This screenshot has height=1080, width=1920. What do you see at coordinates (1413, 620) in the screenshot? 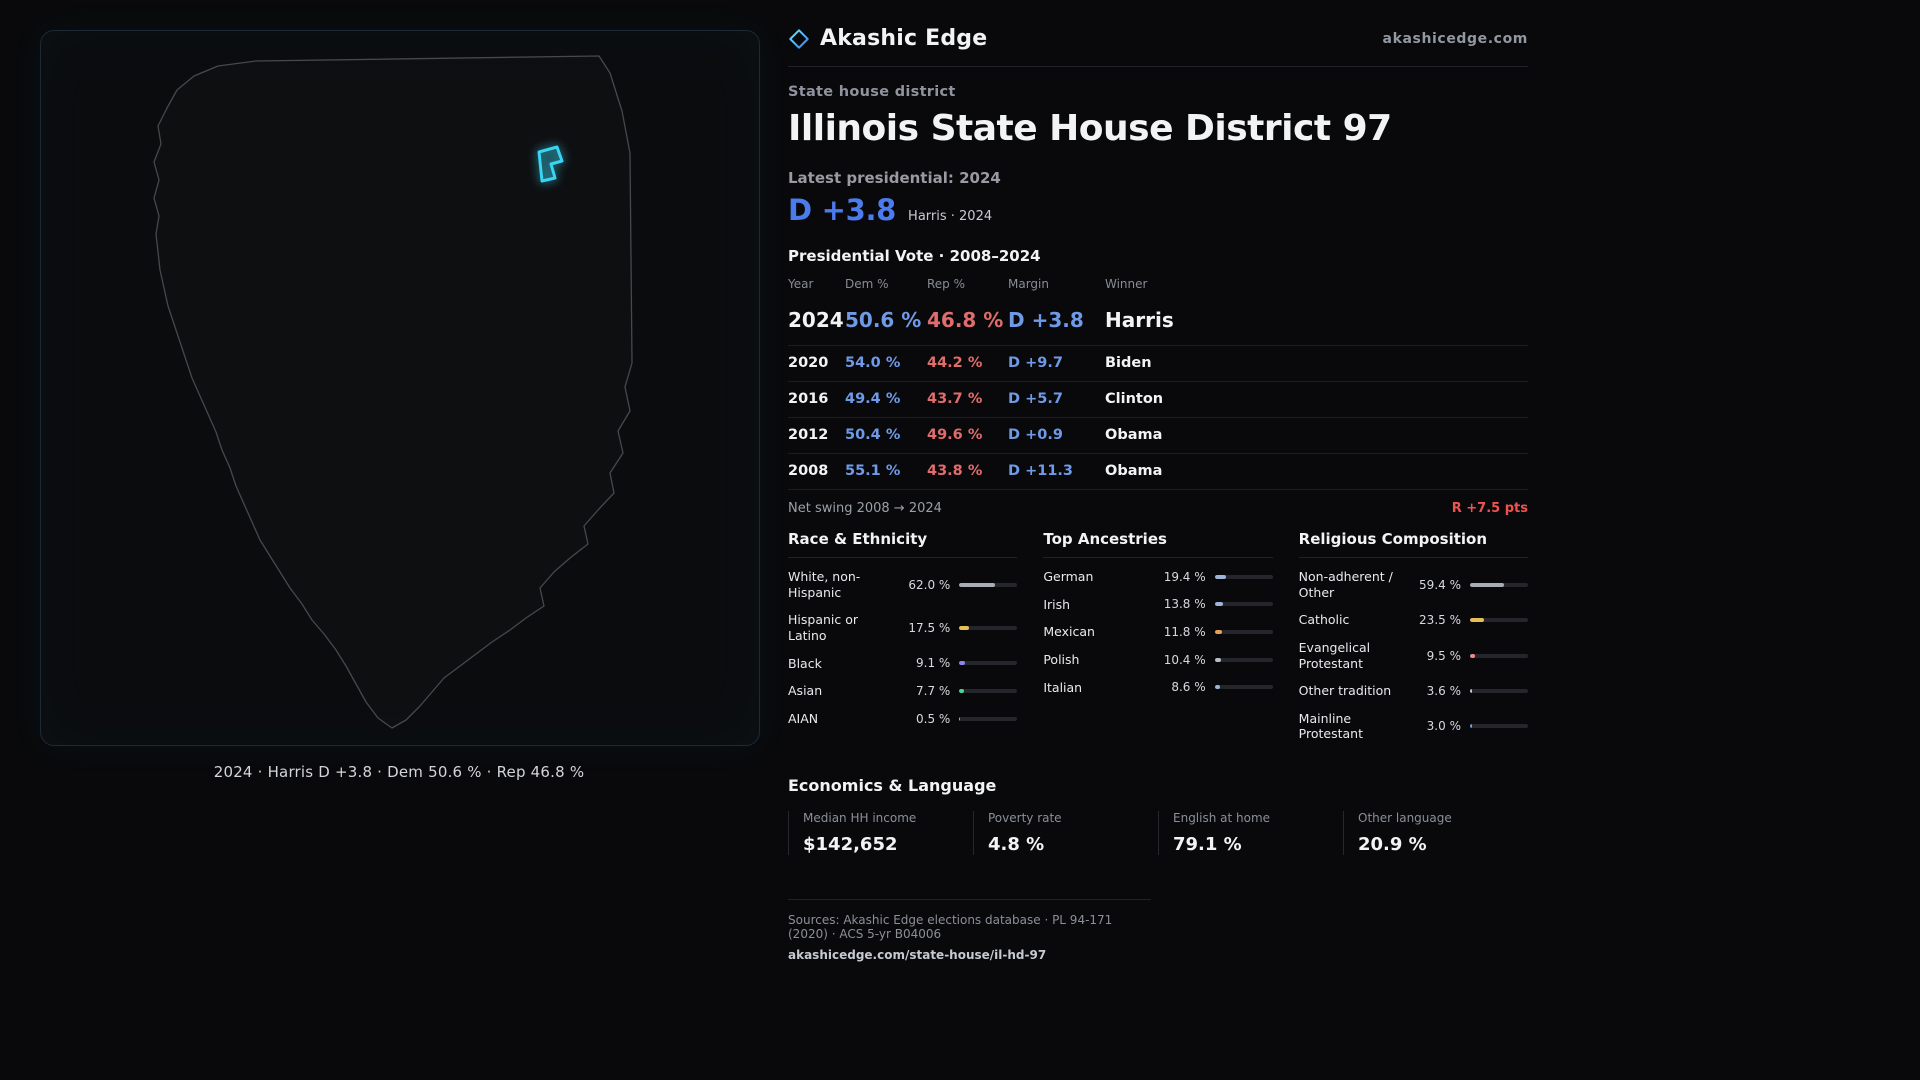
I see `demographic-row: Catholic 23.5 %` at bounding box center [1413, 620].